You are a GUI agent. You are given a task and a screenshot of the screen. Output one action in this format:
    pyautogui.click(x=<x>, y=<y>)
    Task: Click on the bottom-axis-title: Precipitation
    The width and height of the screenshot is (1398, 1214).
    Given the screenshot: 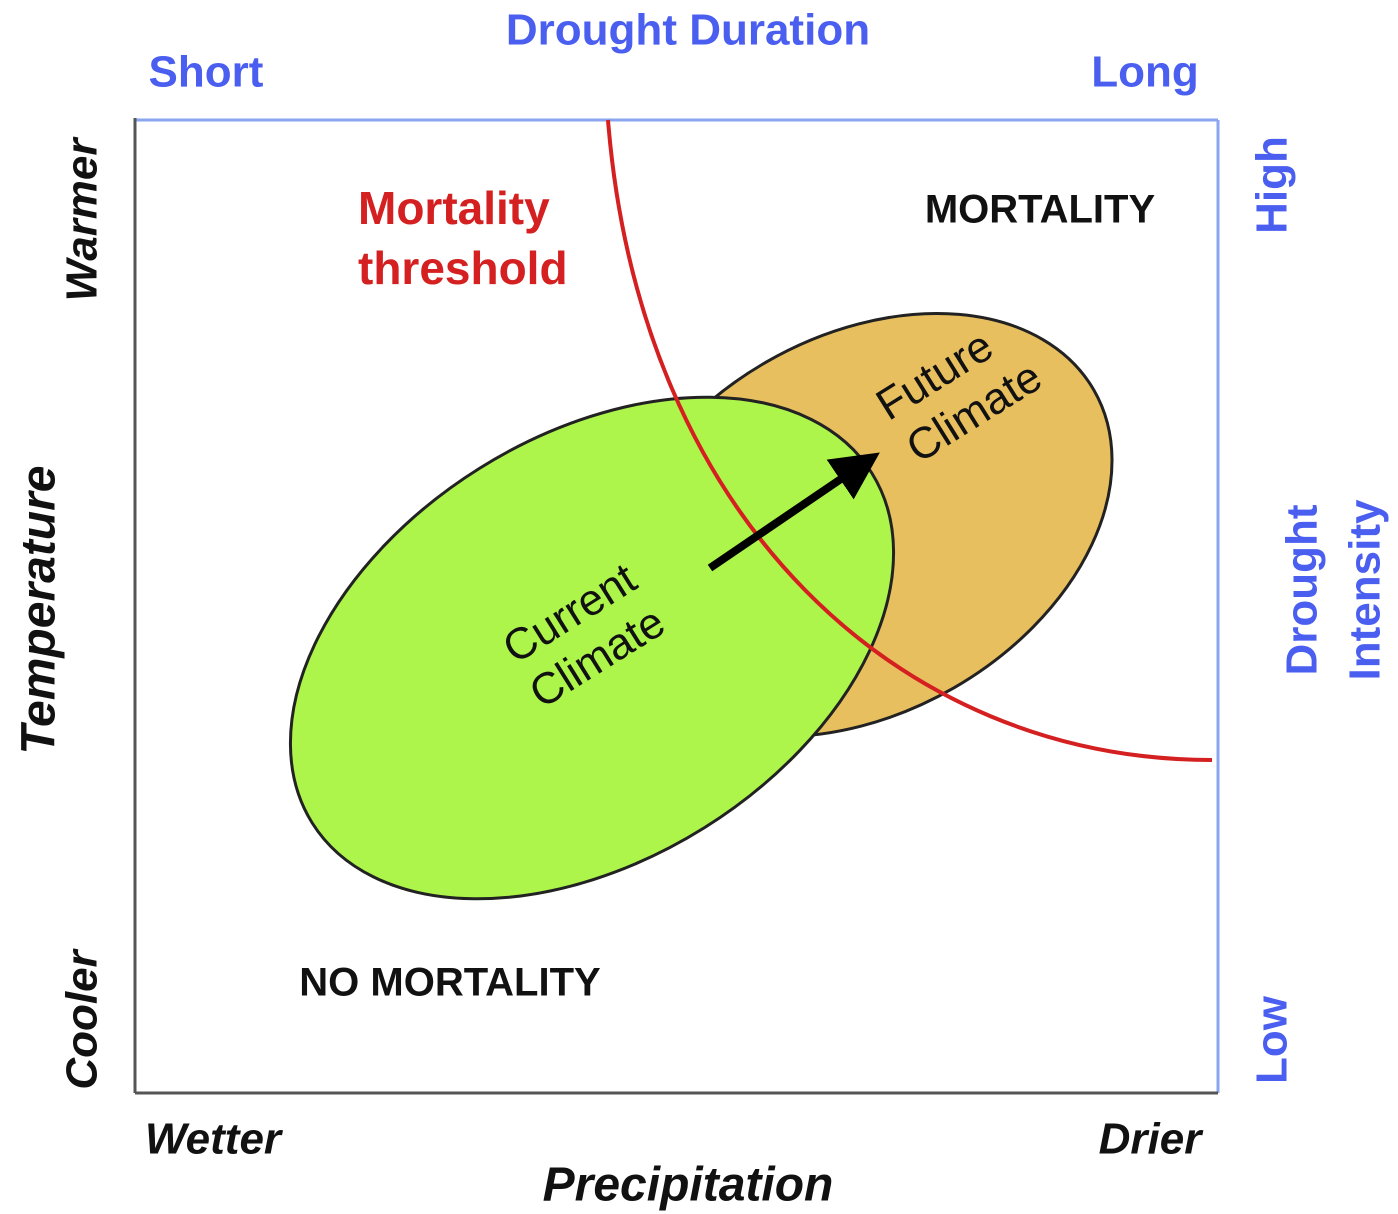 What is the action you would take?
    pyautogui.click(x=688, y=1185)
    